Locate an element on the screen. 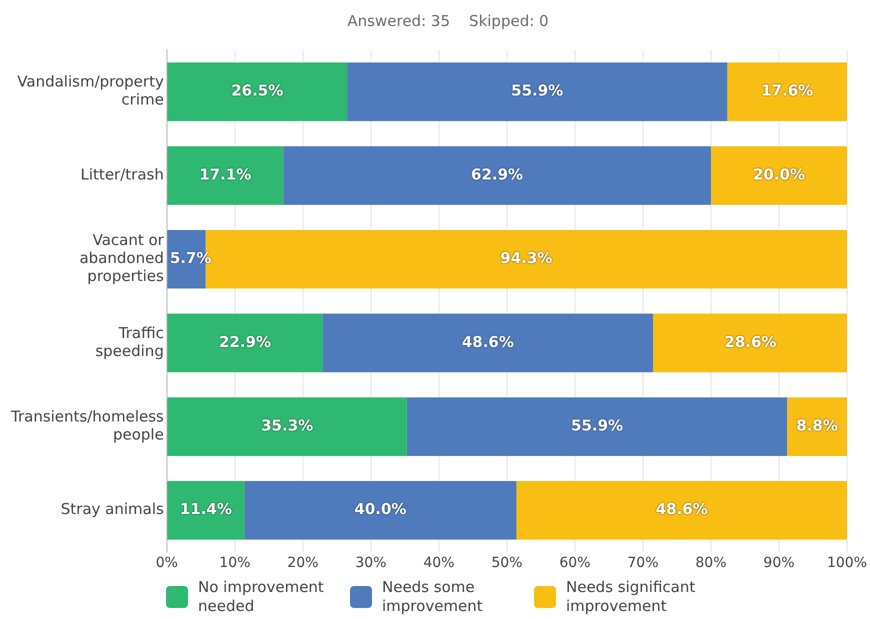 This screenshot has width=870, height=619. data-label: 11.4% is located at coordinates (206, 509).